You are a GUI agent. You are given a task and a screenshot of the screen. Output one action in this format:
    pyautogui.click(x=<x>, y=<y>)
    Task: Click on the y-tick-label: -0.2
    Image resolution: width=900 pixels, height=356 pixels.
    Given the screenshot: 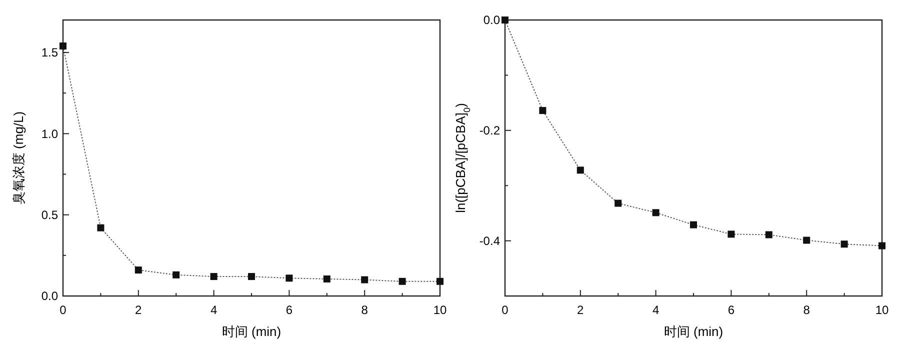 What is the action you would take?
    pyautogui.click(x=489, y=131)
    